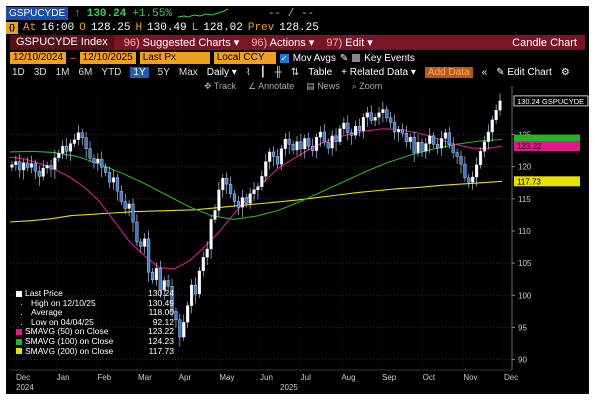 This screenshot has height=400, width=595. Describe the element at coordinates (306, 377) in the screenshot. I see `x-tick-label: Jul` at that location.